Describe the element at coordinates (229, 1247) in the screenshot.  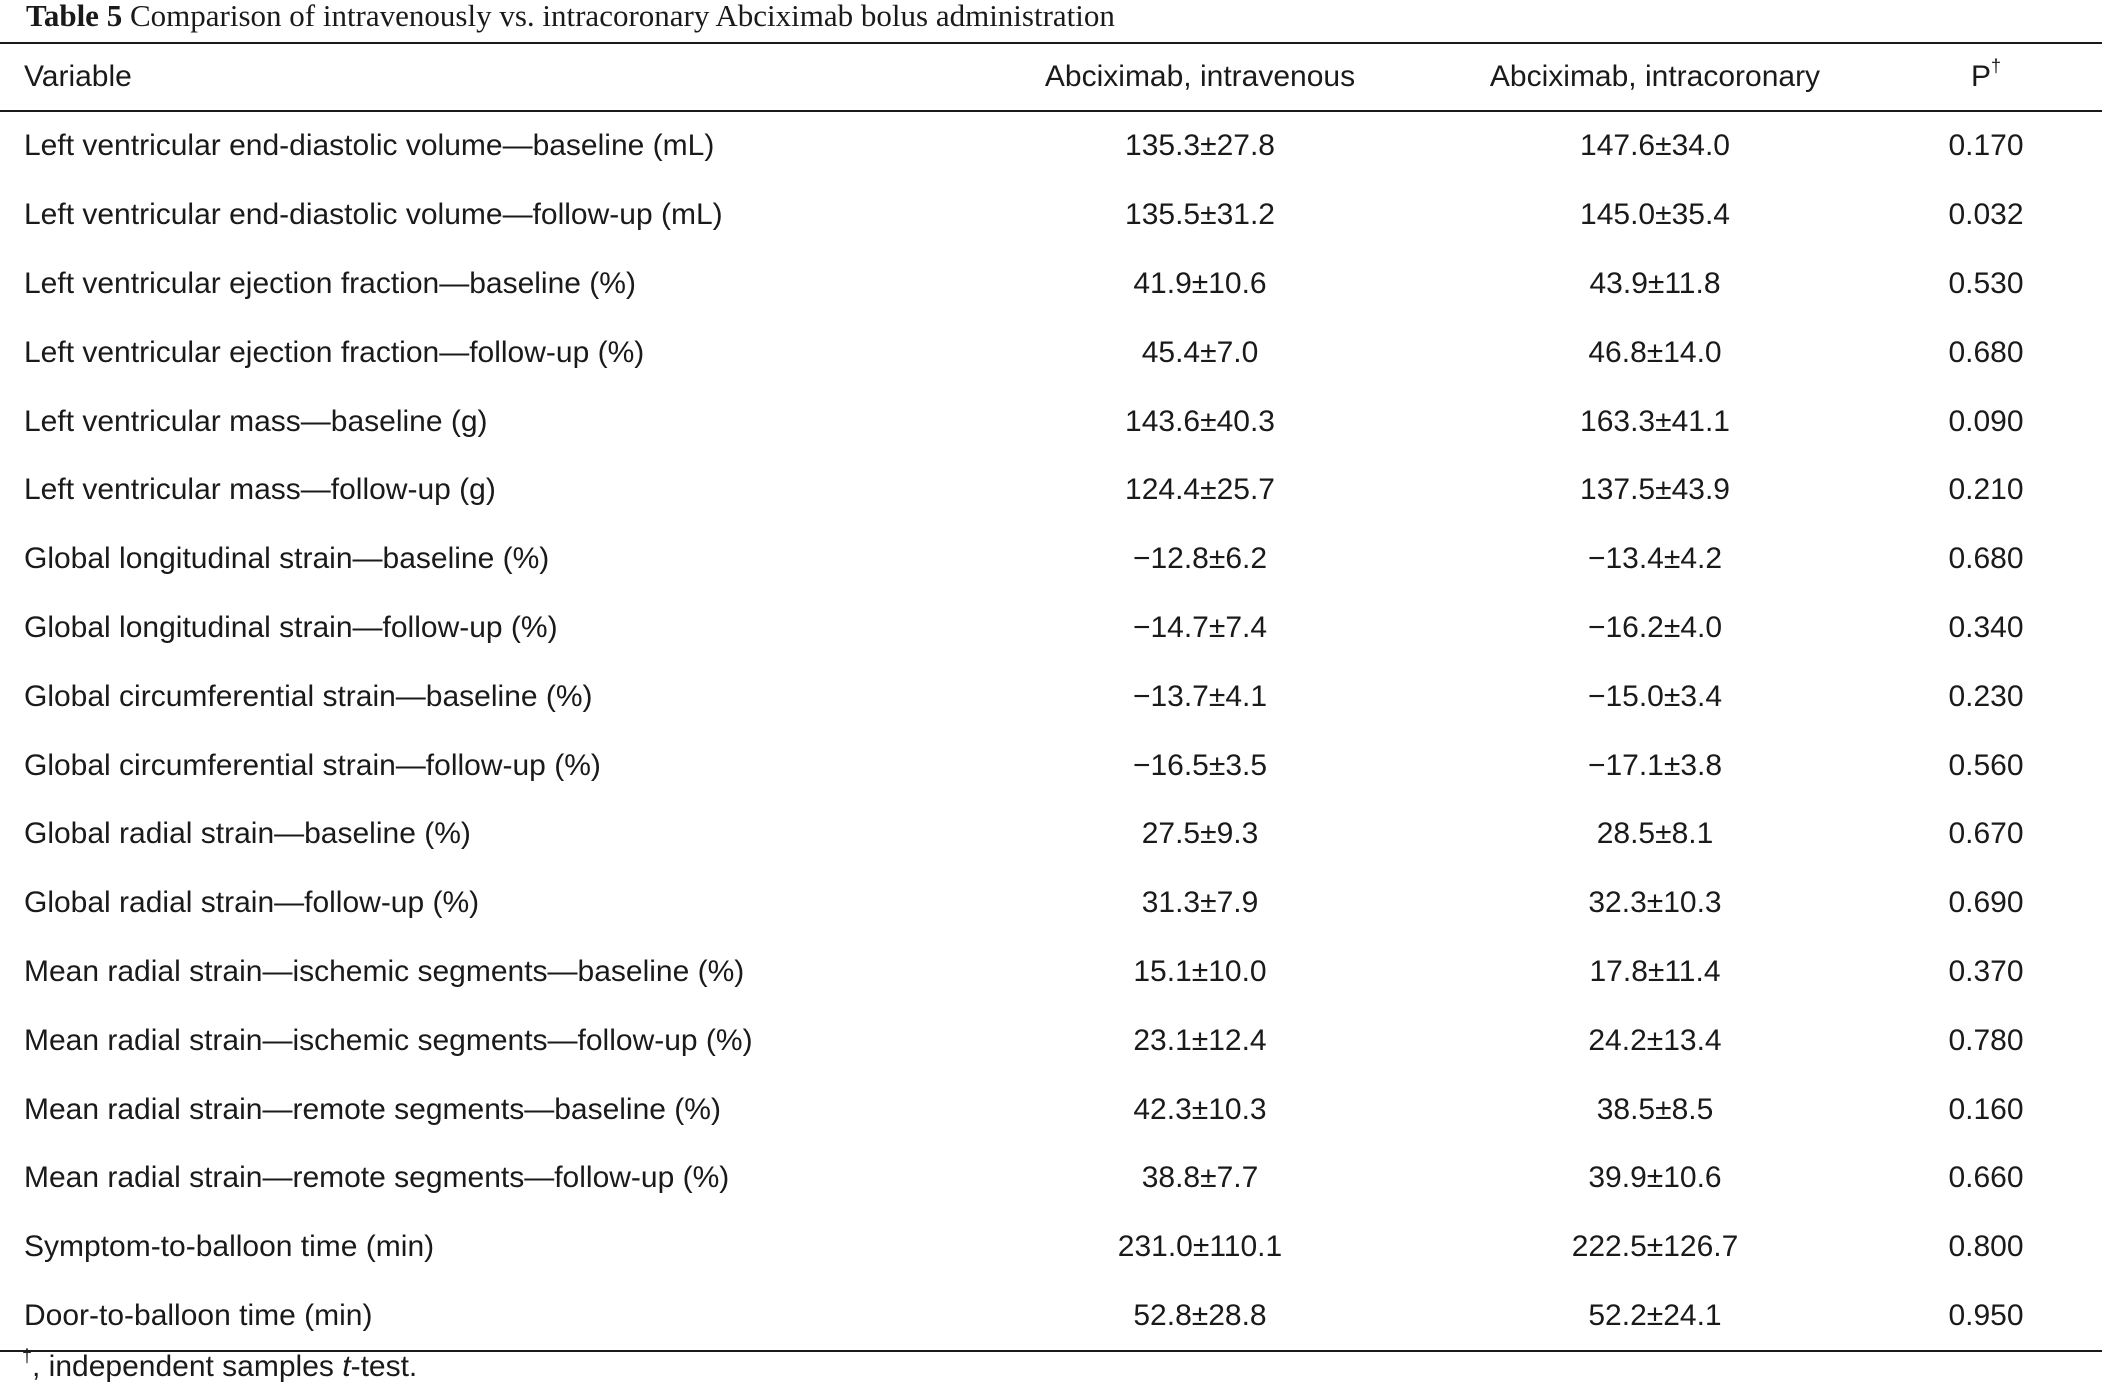
I see `cell-variable: Symptom-to-balloon time (min)` at that location.